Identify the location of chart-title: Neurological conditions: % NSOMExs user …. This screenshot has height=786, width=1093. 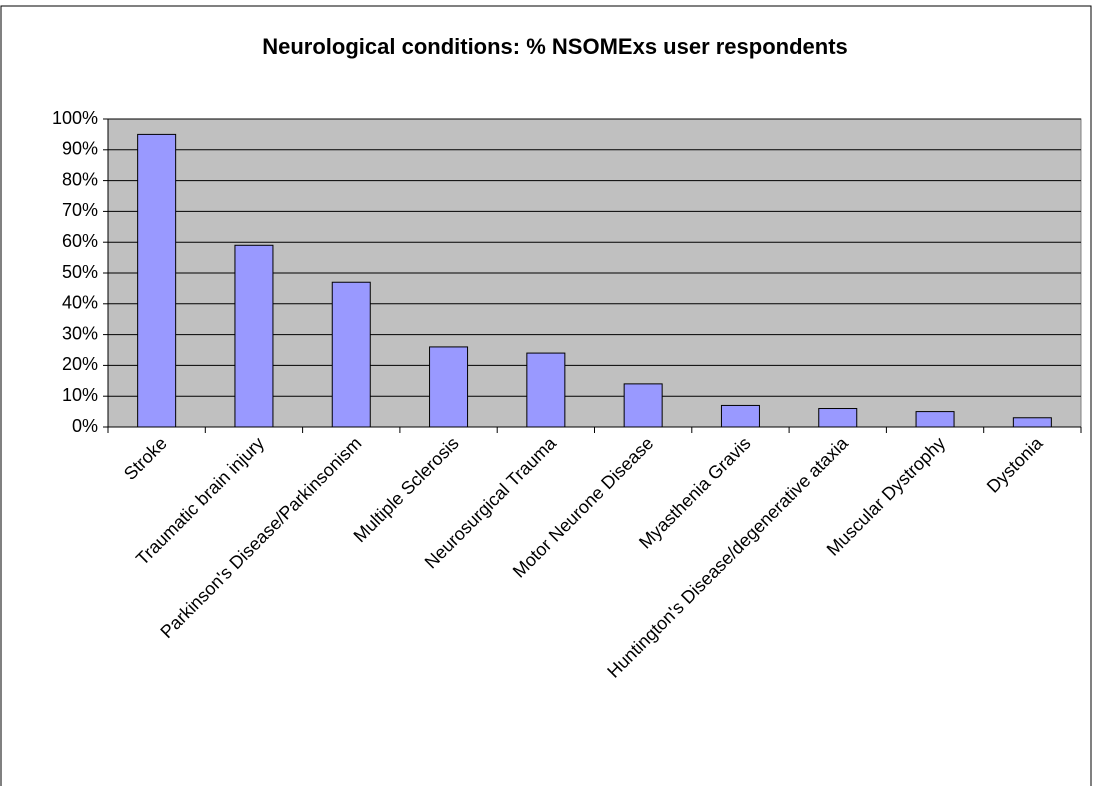
(555, 46).